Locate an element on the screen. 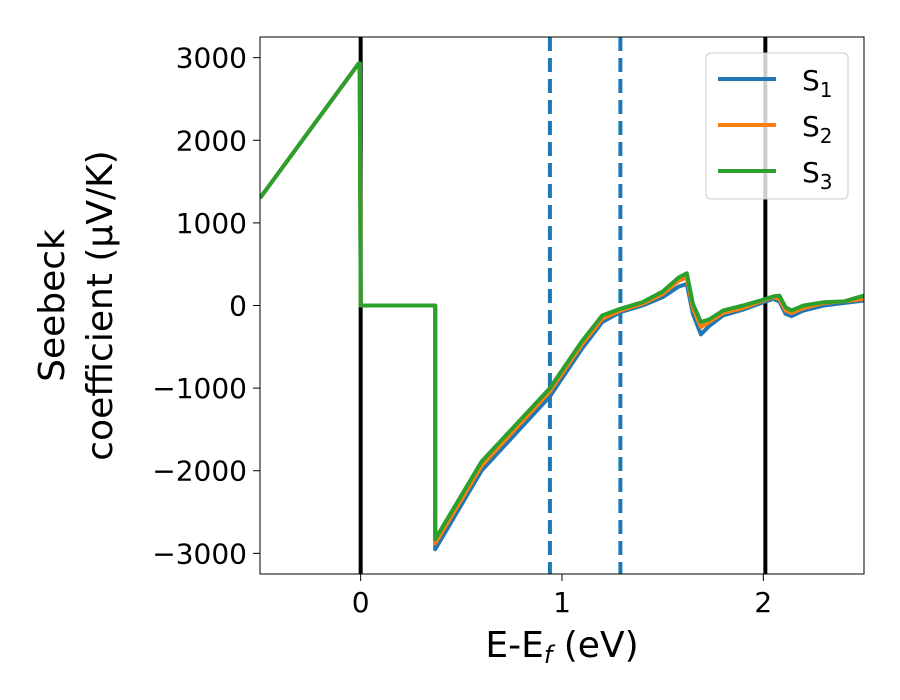 The width and height of the screenshot is (900, 700). x-axis-title-main: E-E is located at coordinates (514, 645).